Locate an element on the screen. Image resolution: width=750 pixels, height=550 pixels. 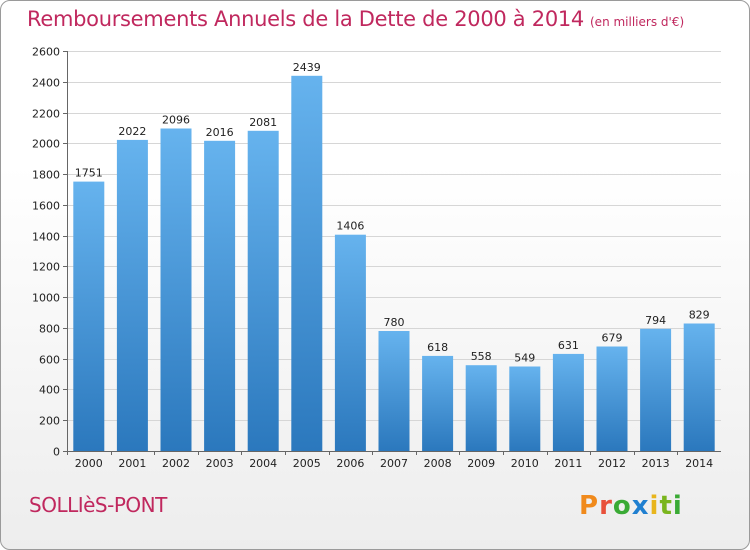
x-tick-label-2008: 2008 is located at coordinates (438, 463).